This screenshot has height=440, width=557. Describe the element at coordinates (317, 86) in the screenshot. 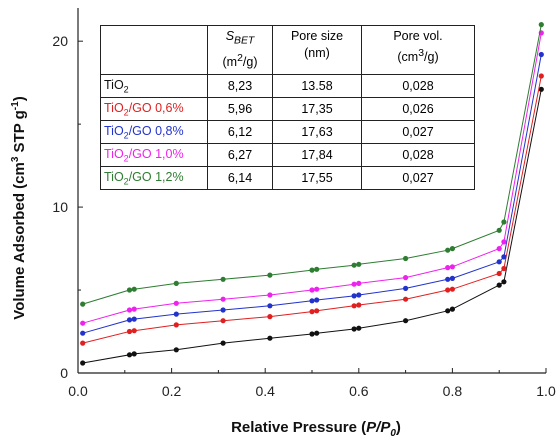

I see `pore-size-cell: 13.58` at that location.